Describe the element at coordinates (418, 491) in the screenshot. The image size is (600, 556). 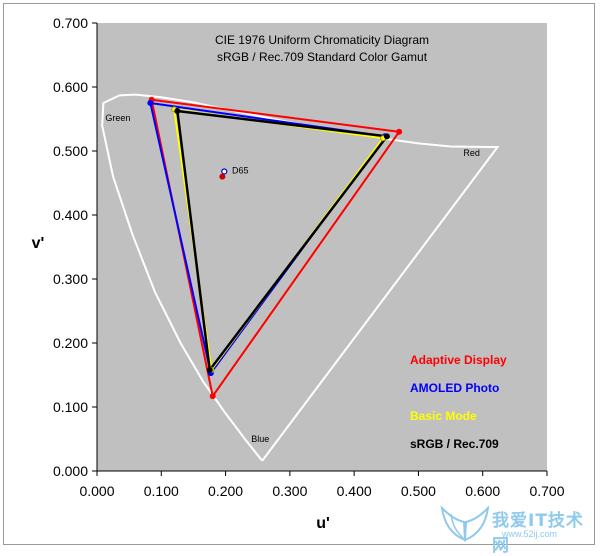
I see `x-tick-label-5: 0.500` at that location.